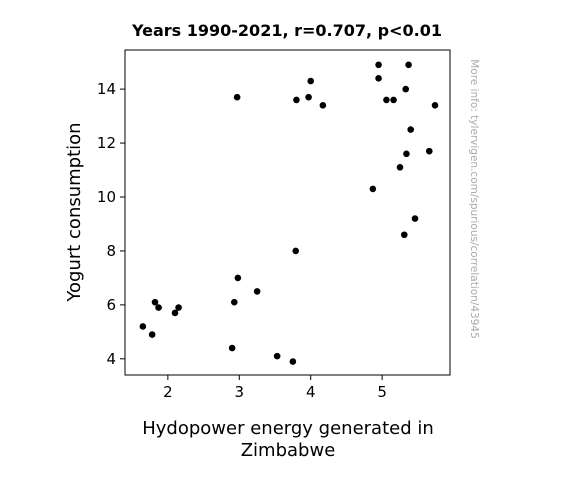  Describe the element at coordinates (111, 359) in the screenshot. I see `y-tick-label: 4` at that location.